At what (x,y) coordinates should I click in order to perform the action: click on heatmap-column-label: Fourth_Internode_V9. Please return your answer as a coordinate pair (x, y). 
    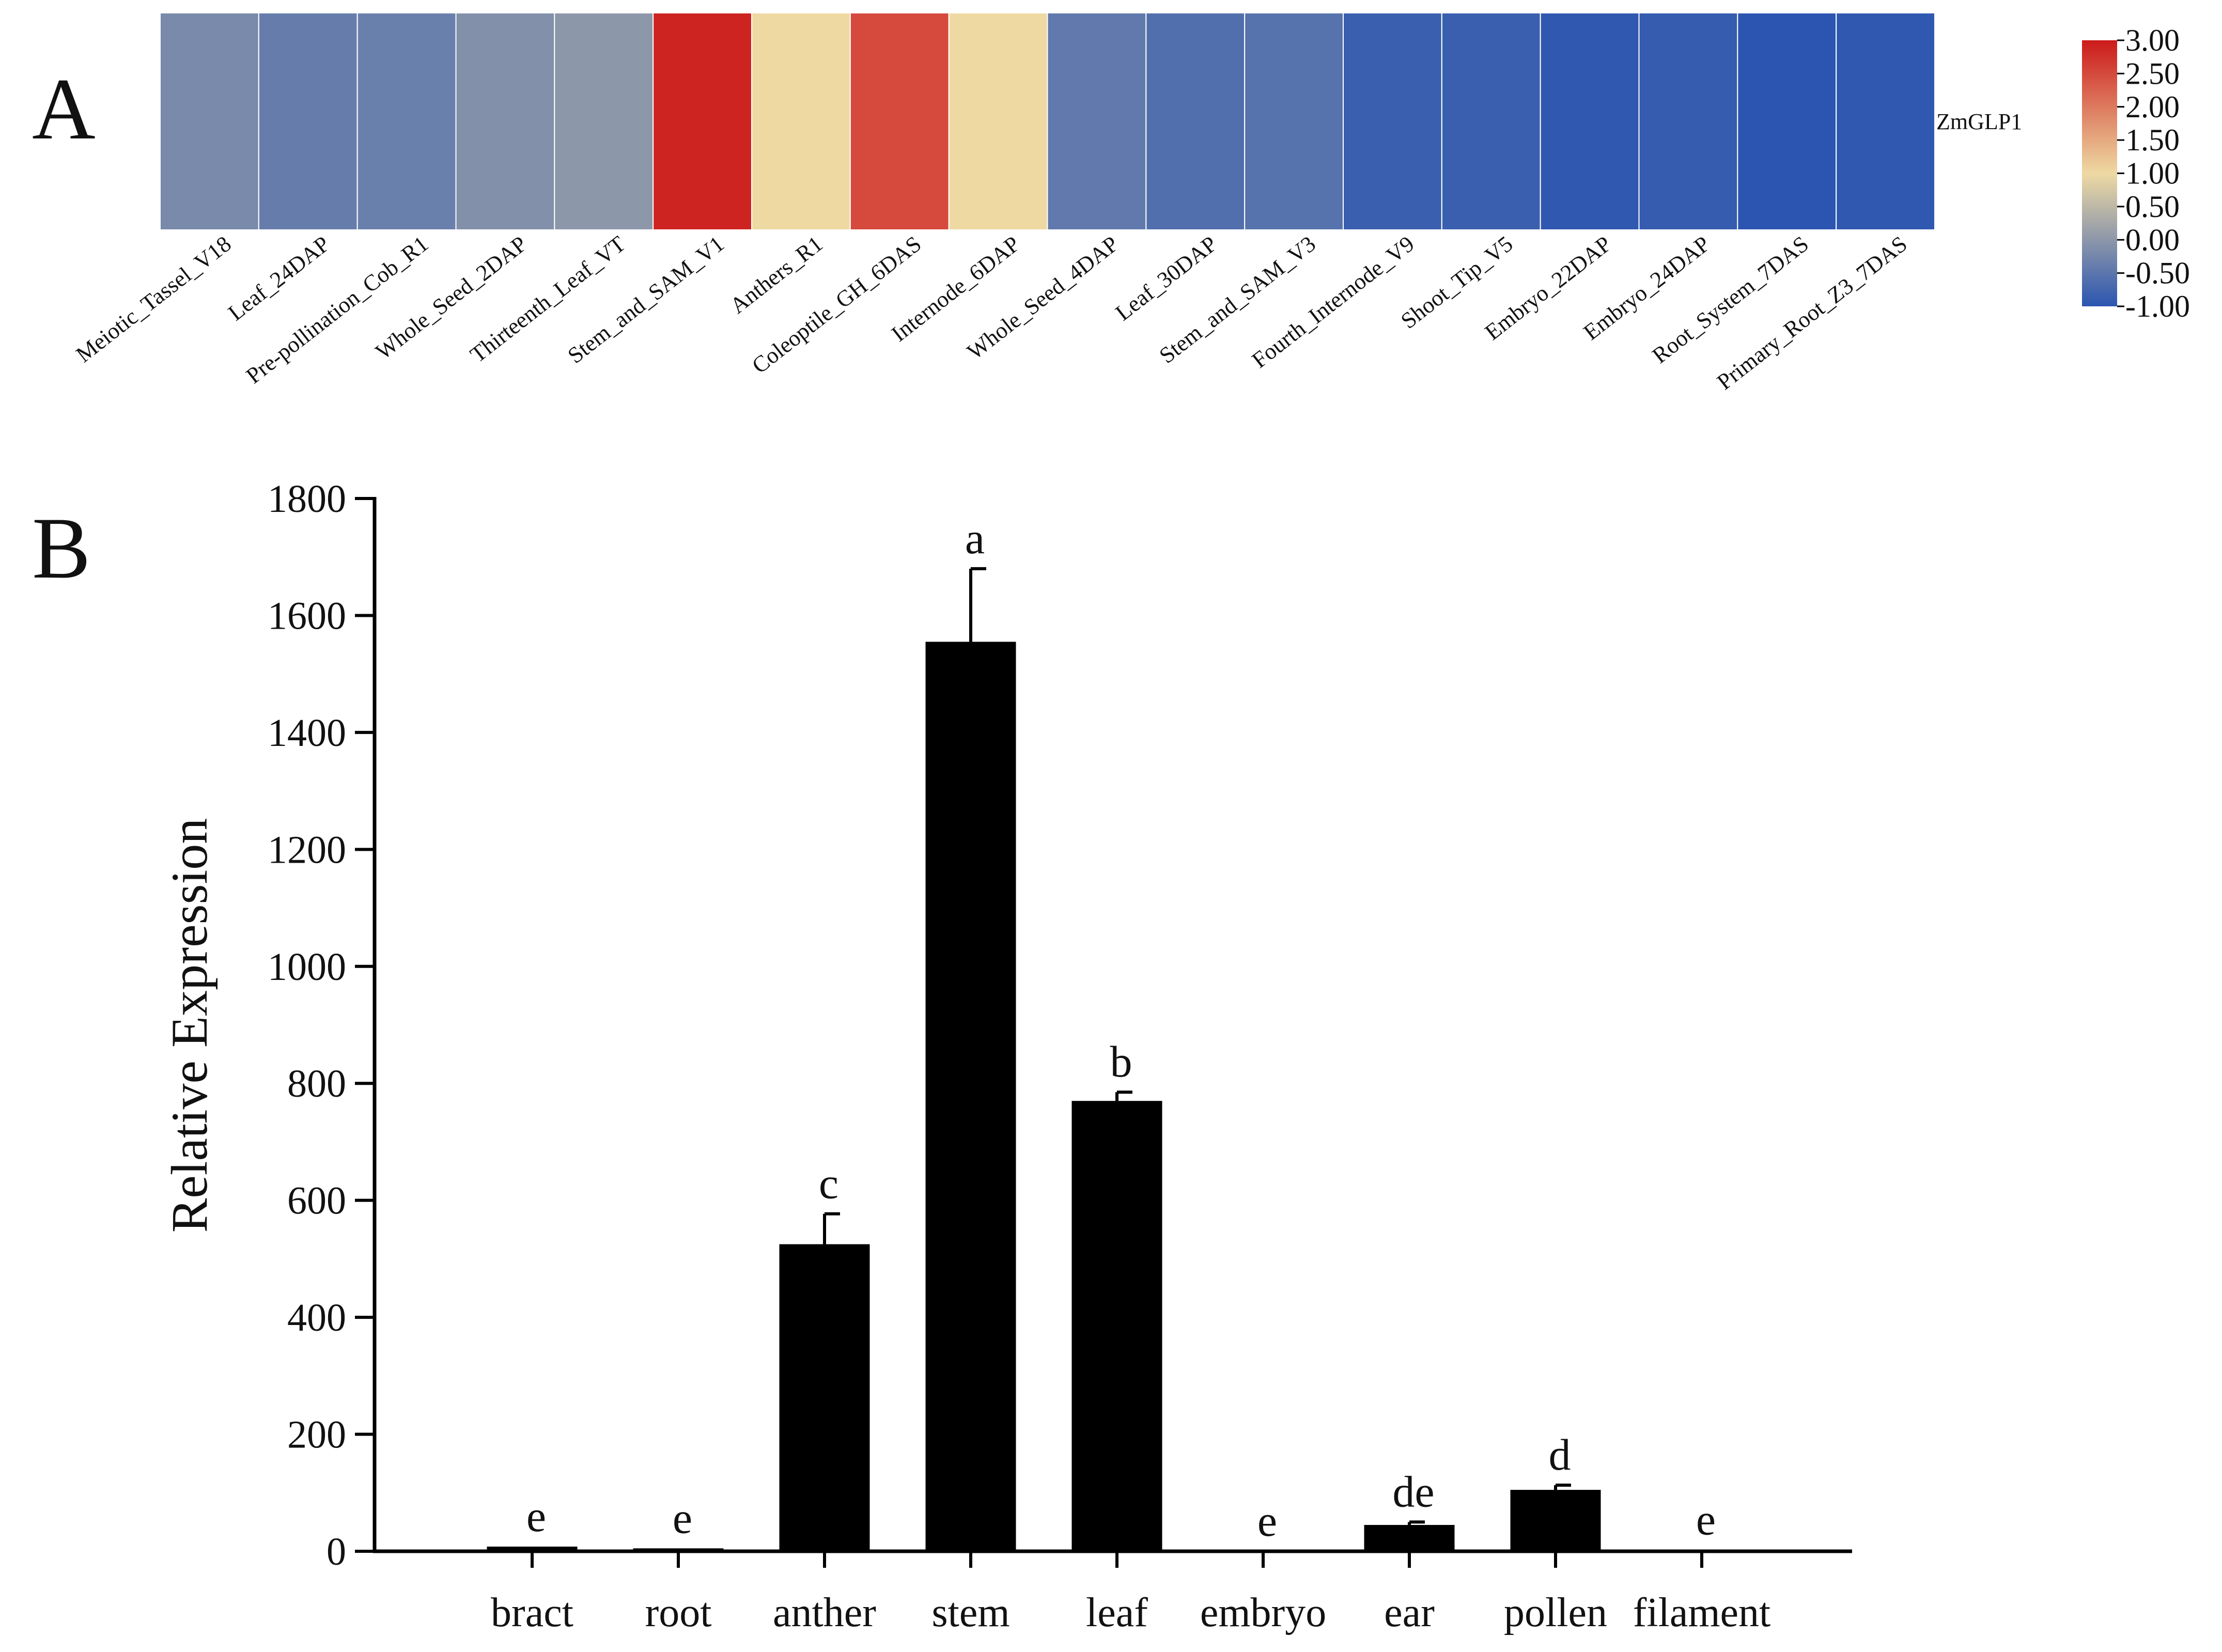
    Looking at the image, I should click on (1333, 302).